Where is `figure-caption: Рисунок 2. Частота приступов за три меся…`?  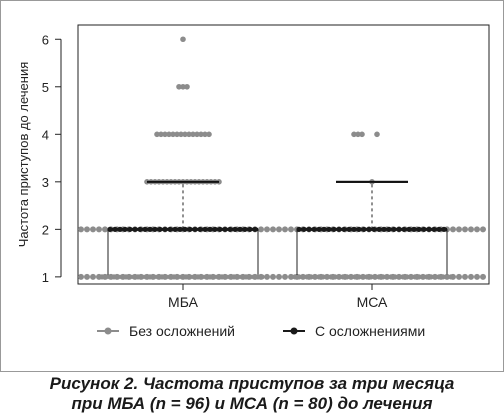 figure-caption: Рисунок 2. Частота приступов за три меся… is located at coordinates (252, 394).